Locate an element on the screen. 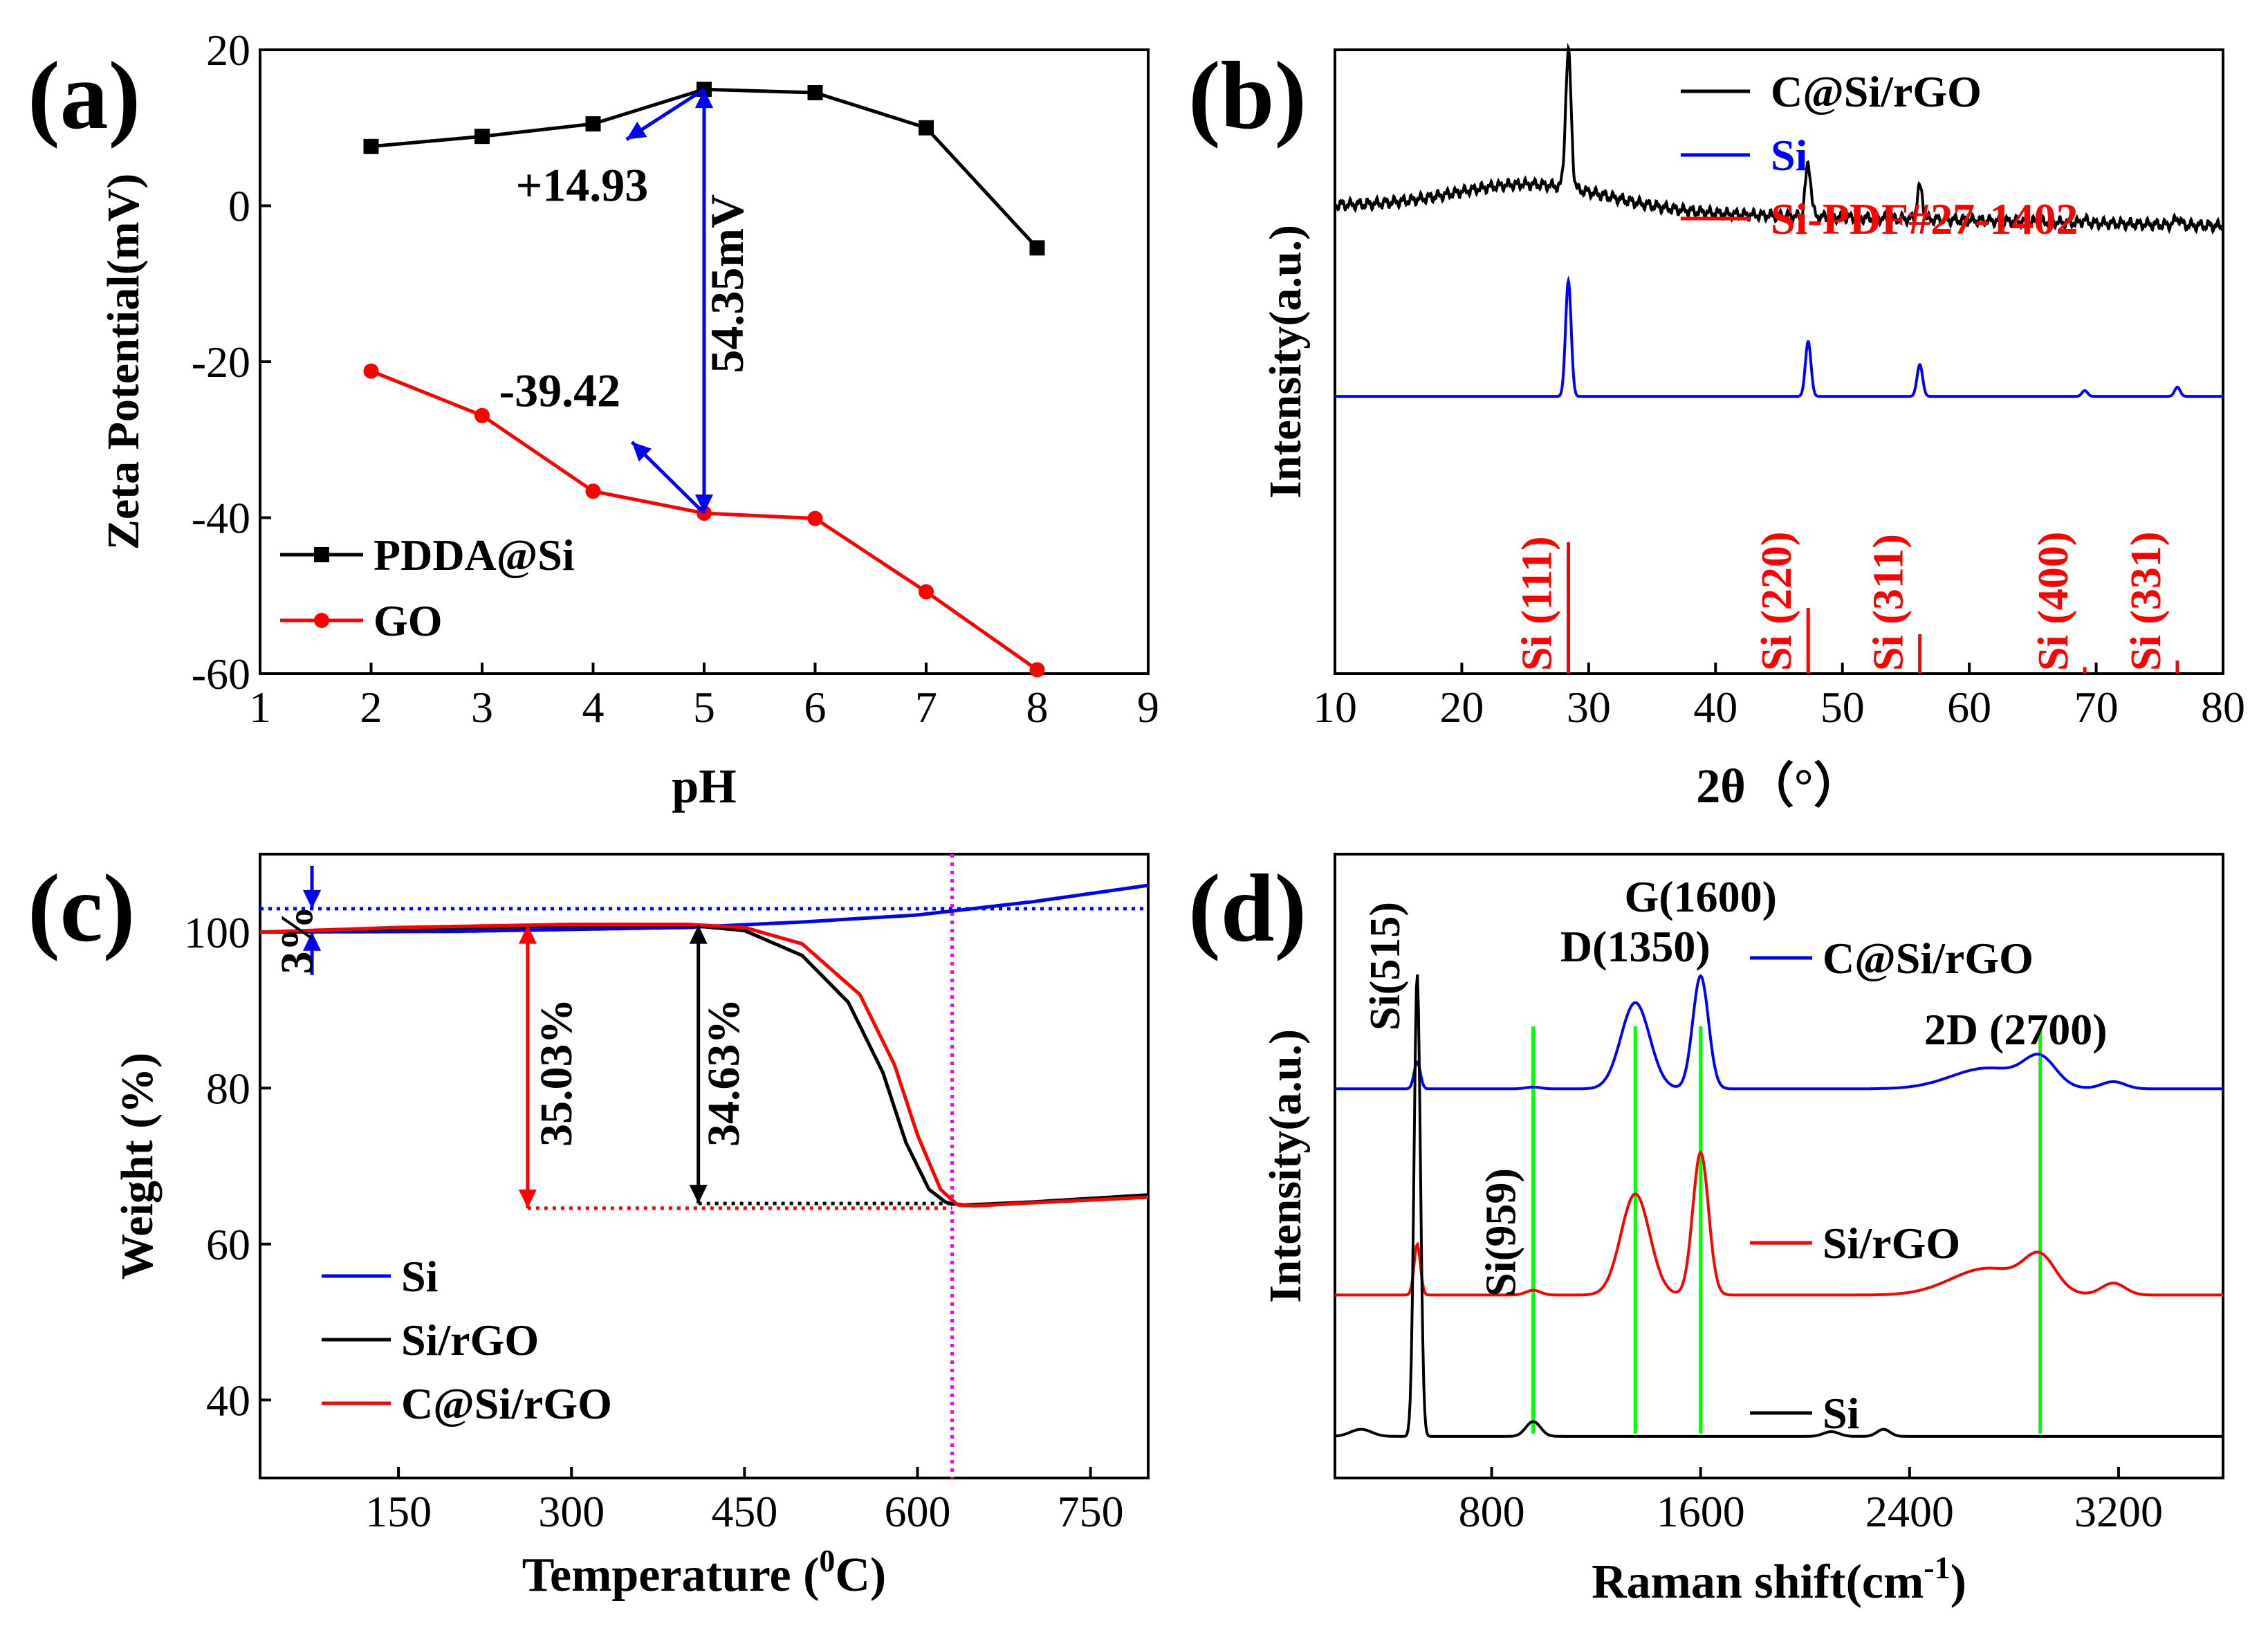 Image resolution: width=2268 pixels, height=1626 pixels. panel-b-xtick-label: 40 is located at coordinates (1715, 707).